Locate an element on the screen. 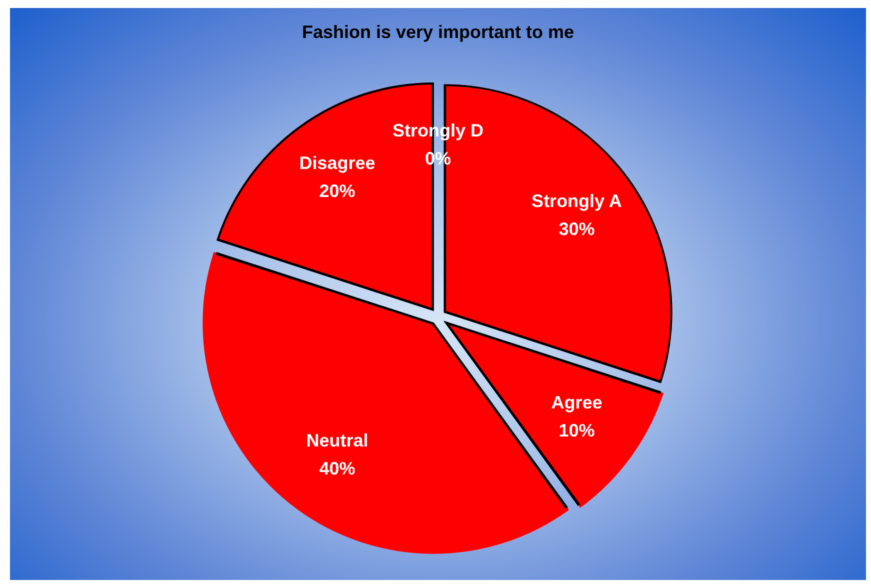 The image size is (871, 584). slice-label: Disagree is located at coordinates (337, 163).